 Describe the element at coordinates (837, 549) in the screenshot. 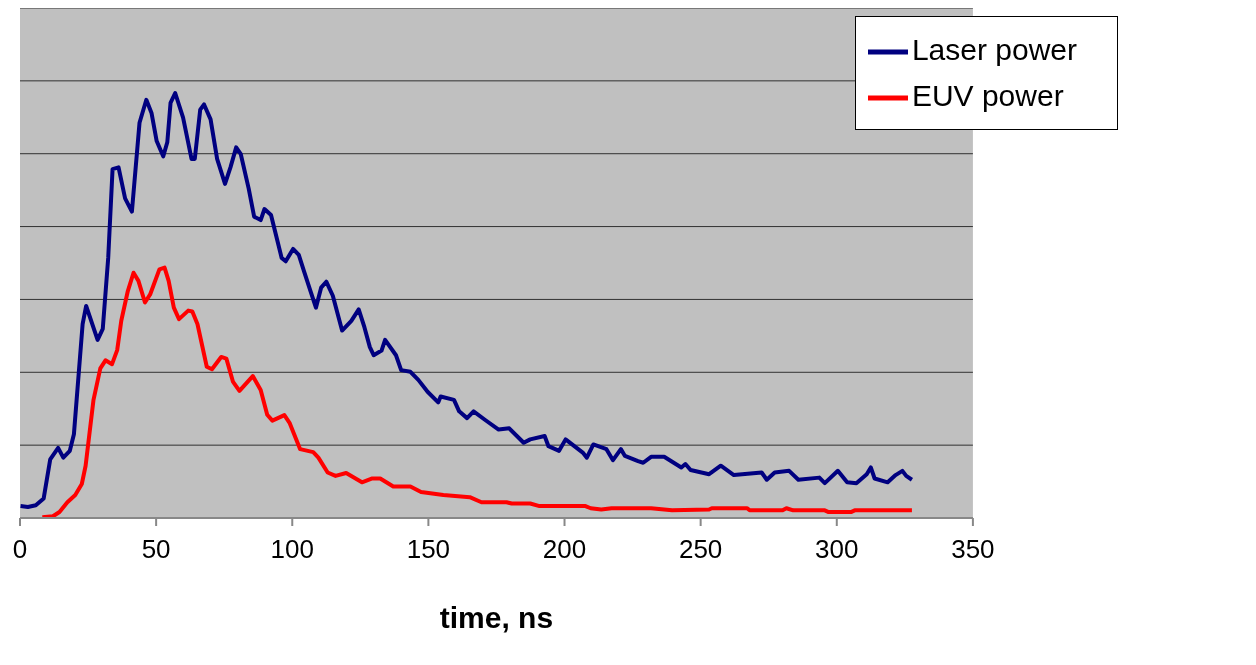

I see `x-tick-label: 300` at that location.